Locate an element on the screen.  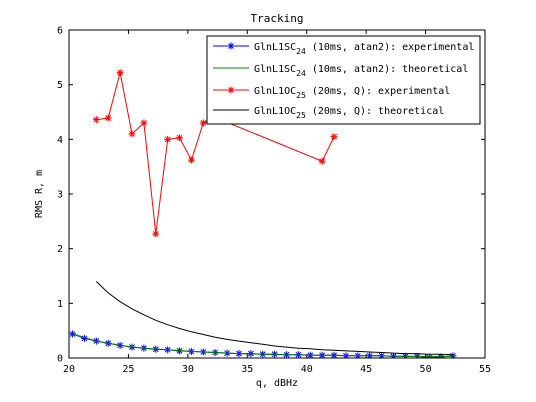
y-tick-label: 1 is located at coordinates (60, 304).